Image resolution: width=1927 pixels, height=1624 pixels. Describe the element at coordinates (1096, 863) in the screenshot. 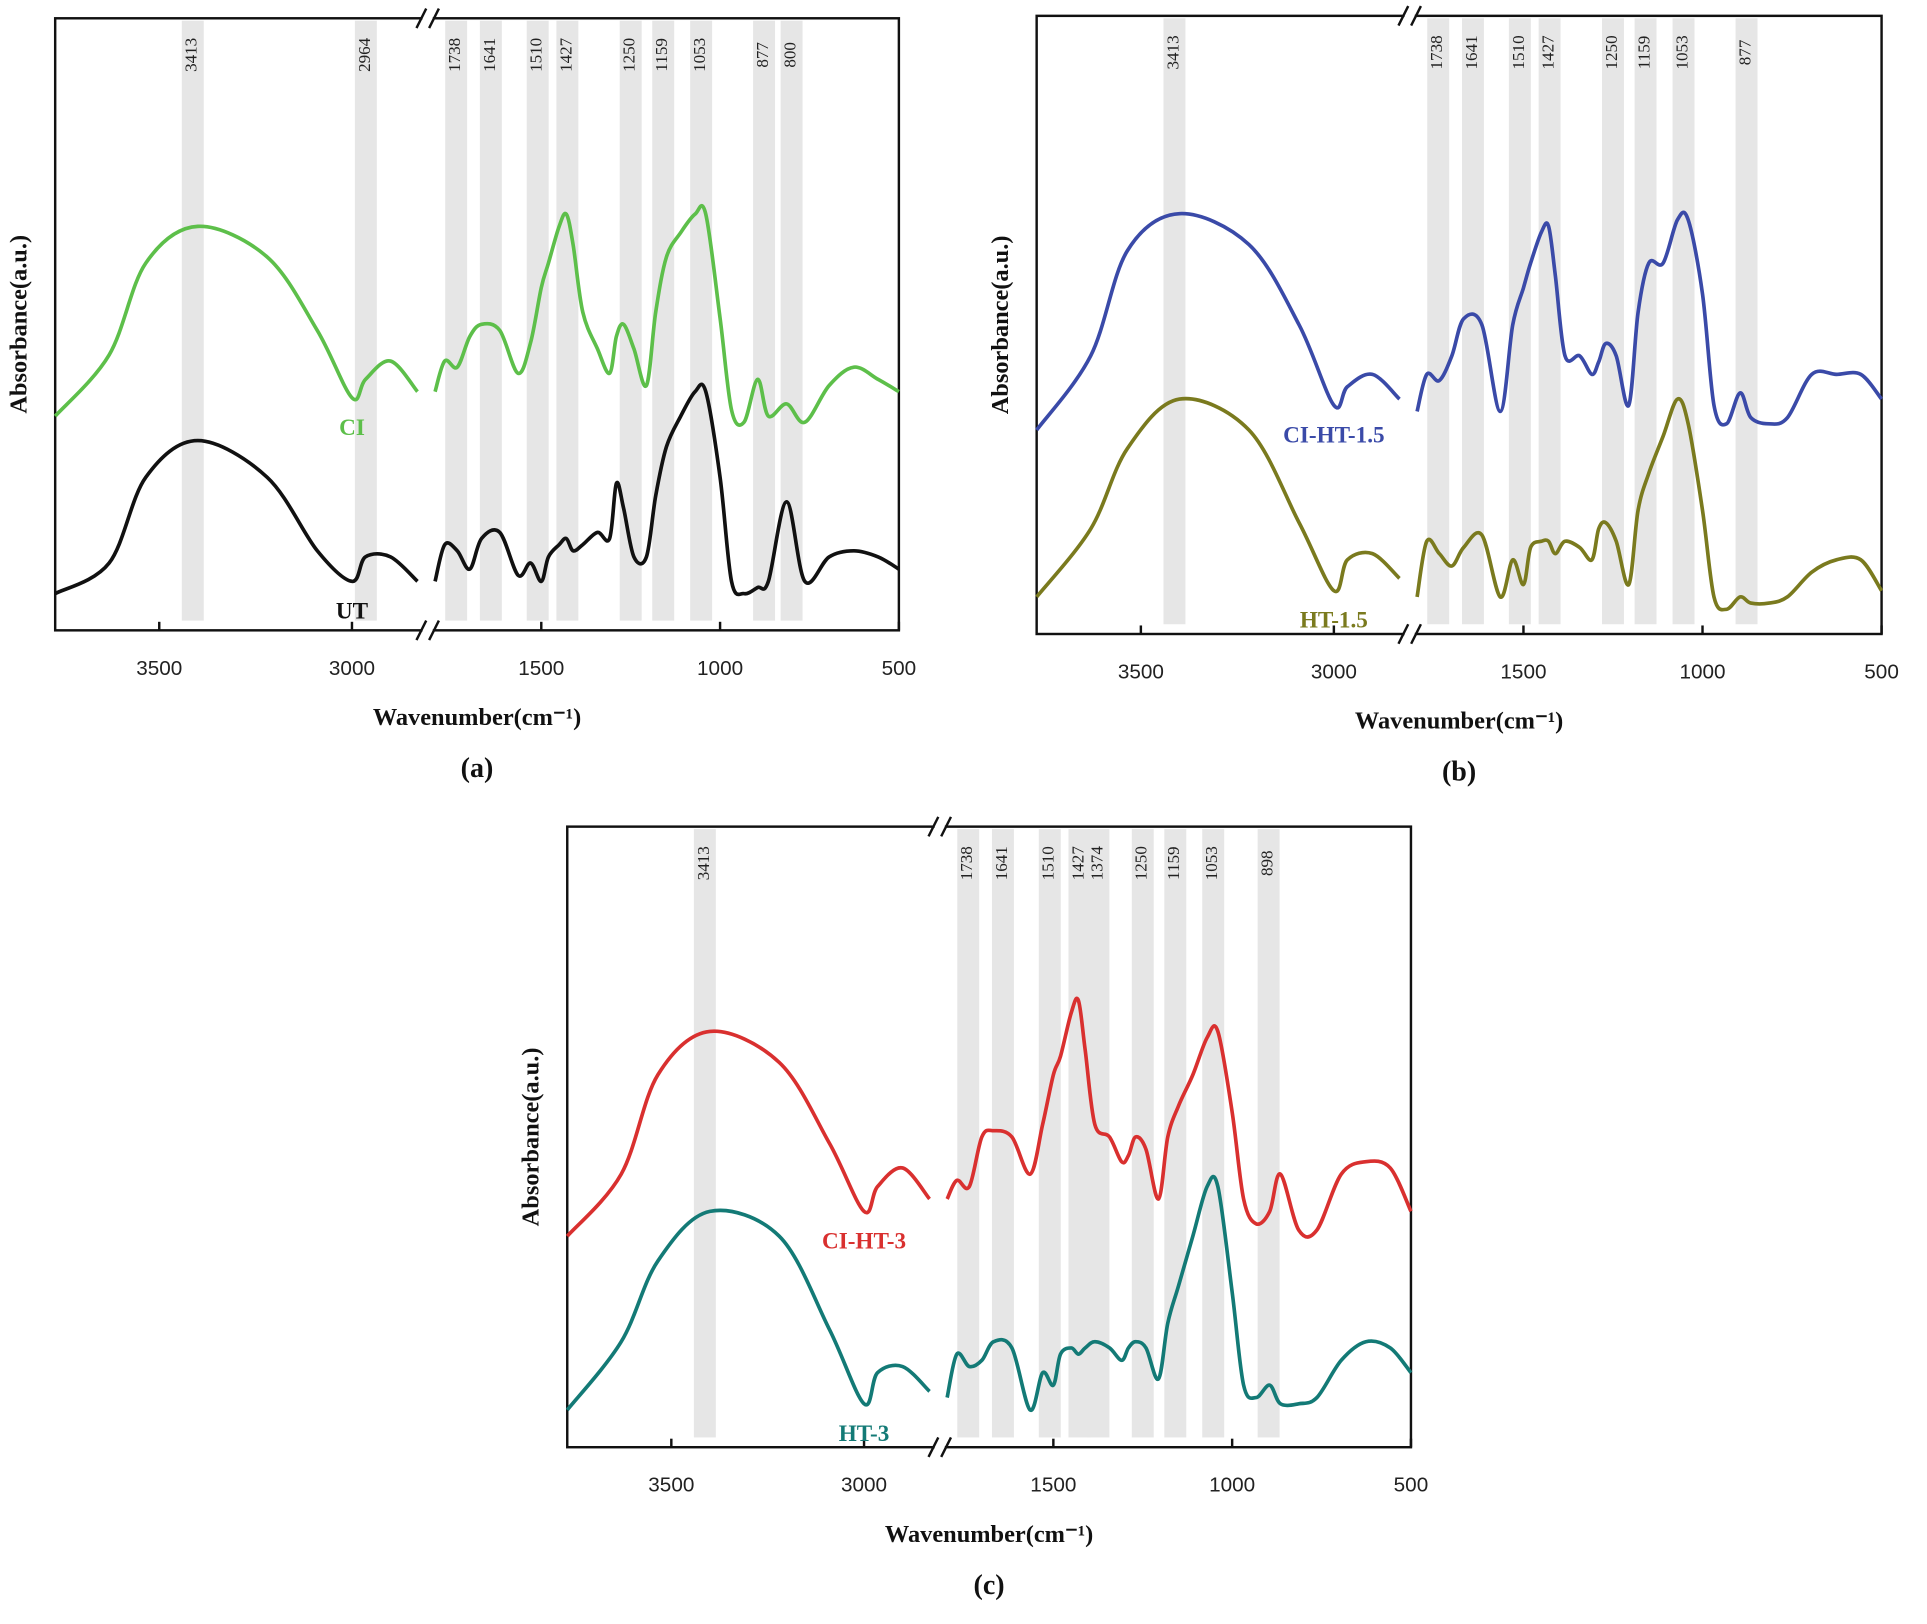

I see `peak-label: 1374` at that location.